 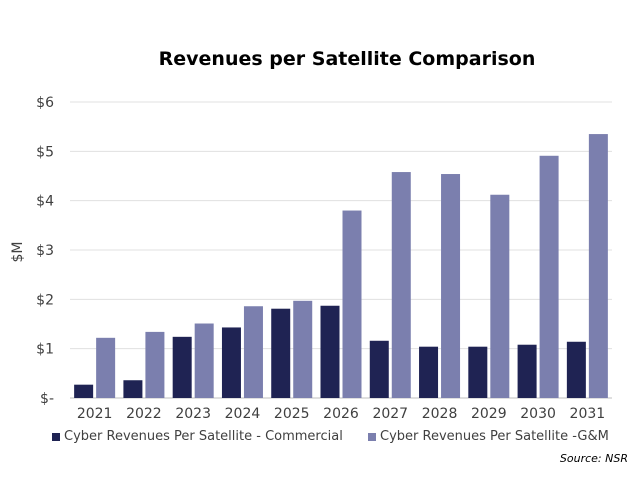 What do you see at coordinates (593, 458) in the screenshot?
I see `source-note: Source: NSR` at bounding box center [593, 458].